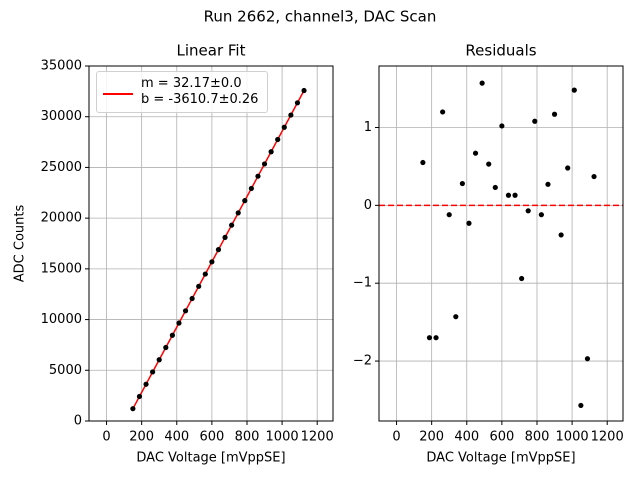 This screenshot has height=480, width=640. Describe the element at coordinates (368, 127) in the screenshot. I see `y-tick-label: 1` at that location.